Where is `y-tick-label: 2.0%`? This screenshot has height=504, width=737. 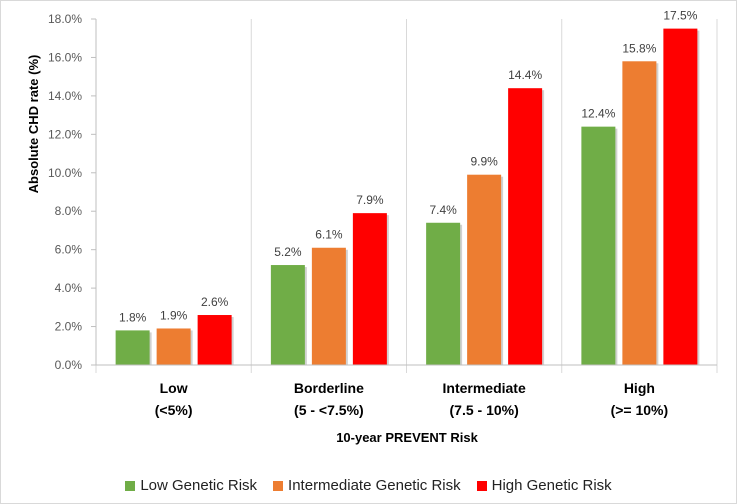
y-tick-label: 2.0% is located at coordinates (69, 327).